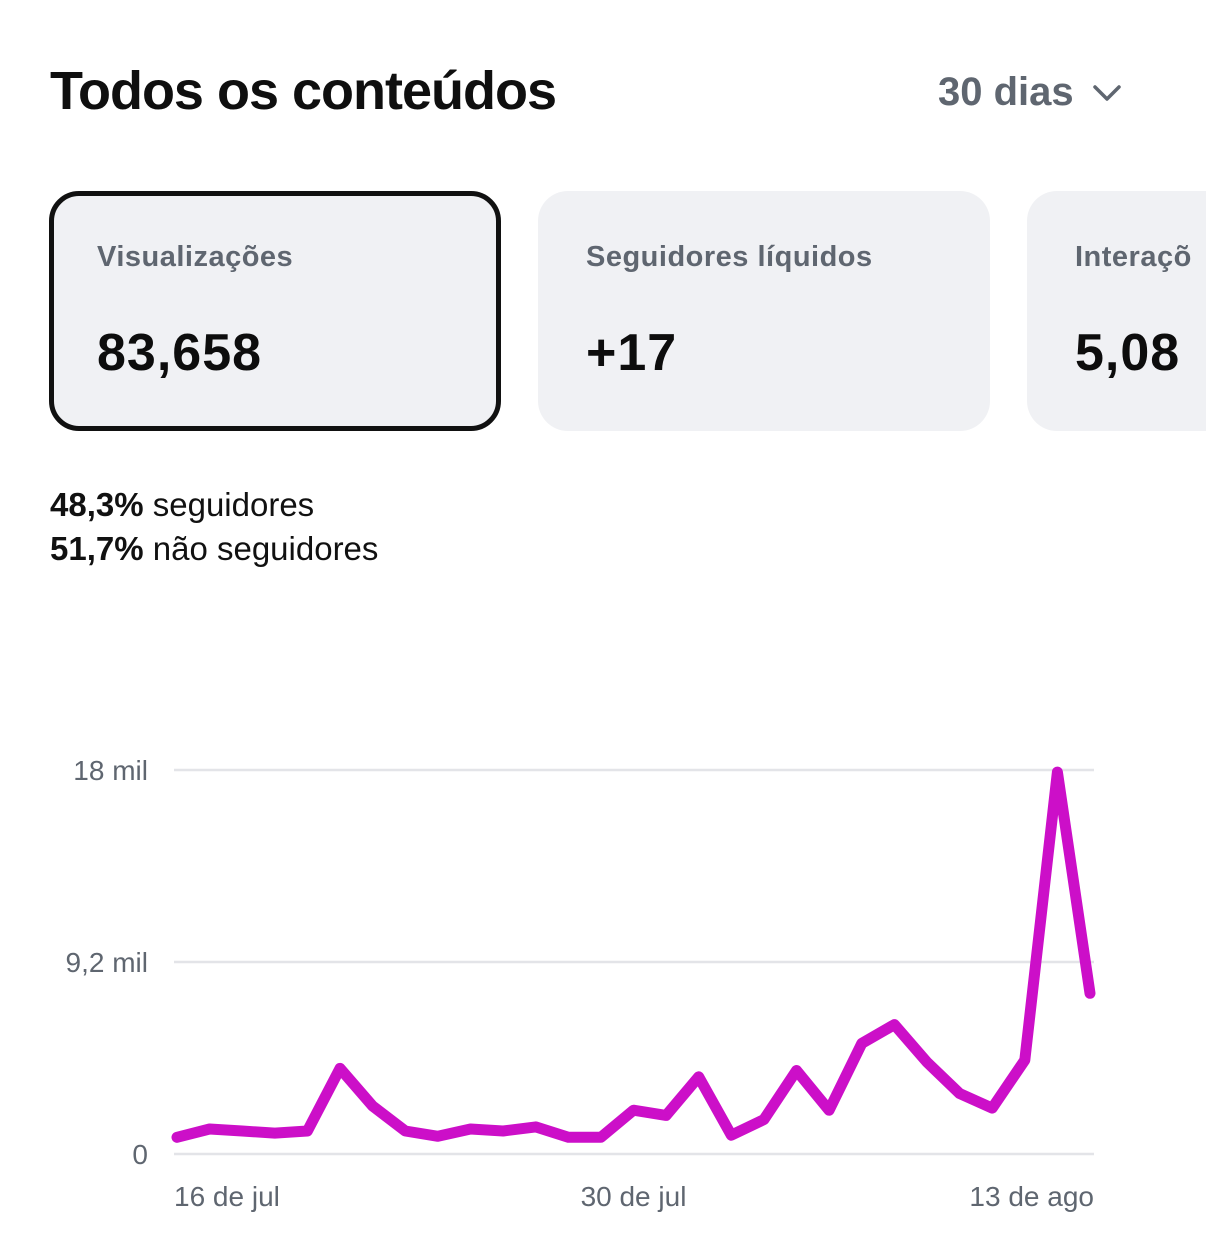 The width and height of the screenshot is (1206, 1252). Describe the element at coordinates (195, 257) in the screenshot. I see `metric-card-label: Visualizações` at that location.